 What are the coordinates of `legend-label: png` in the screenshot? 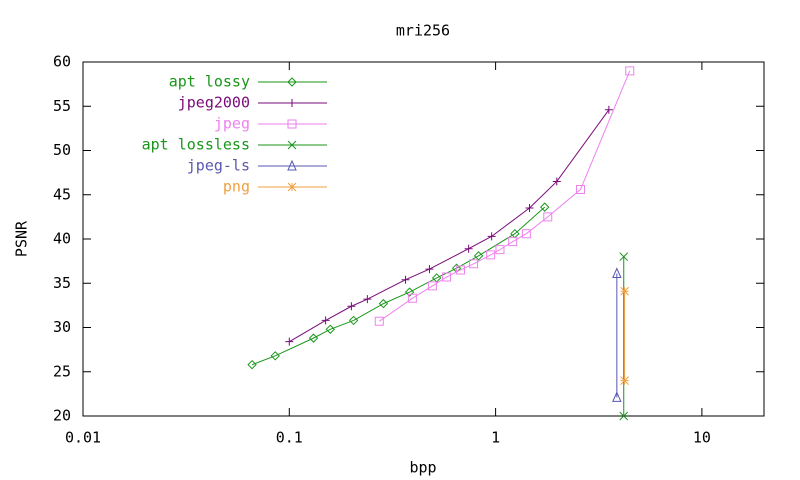 It's located at (236, 187).